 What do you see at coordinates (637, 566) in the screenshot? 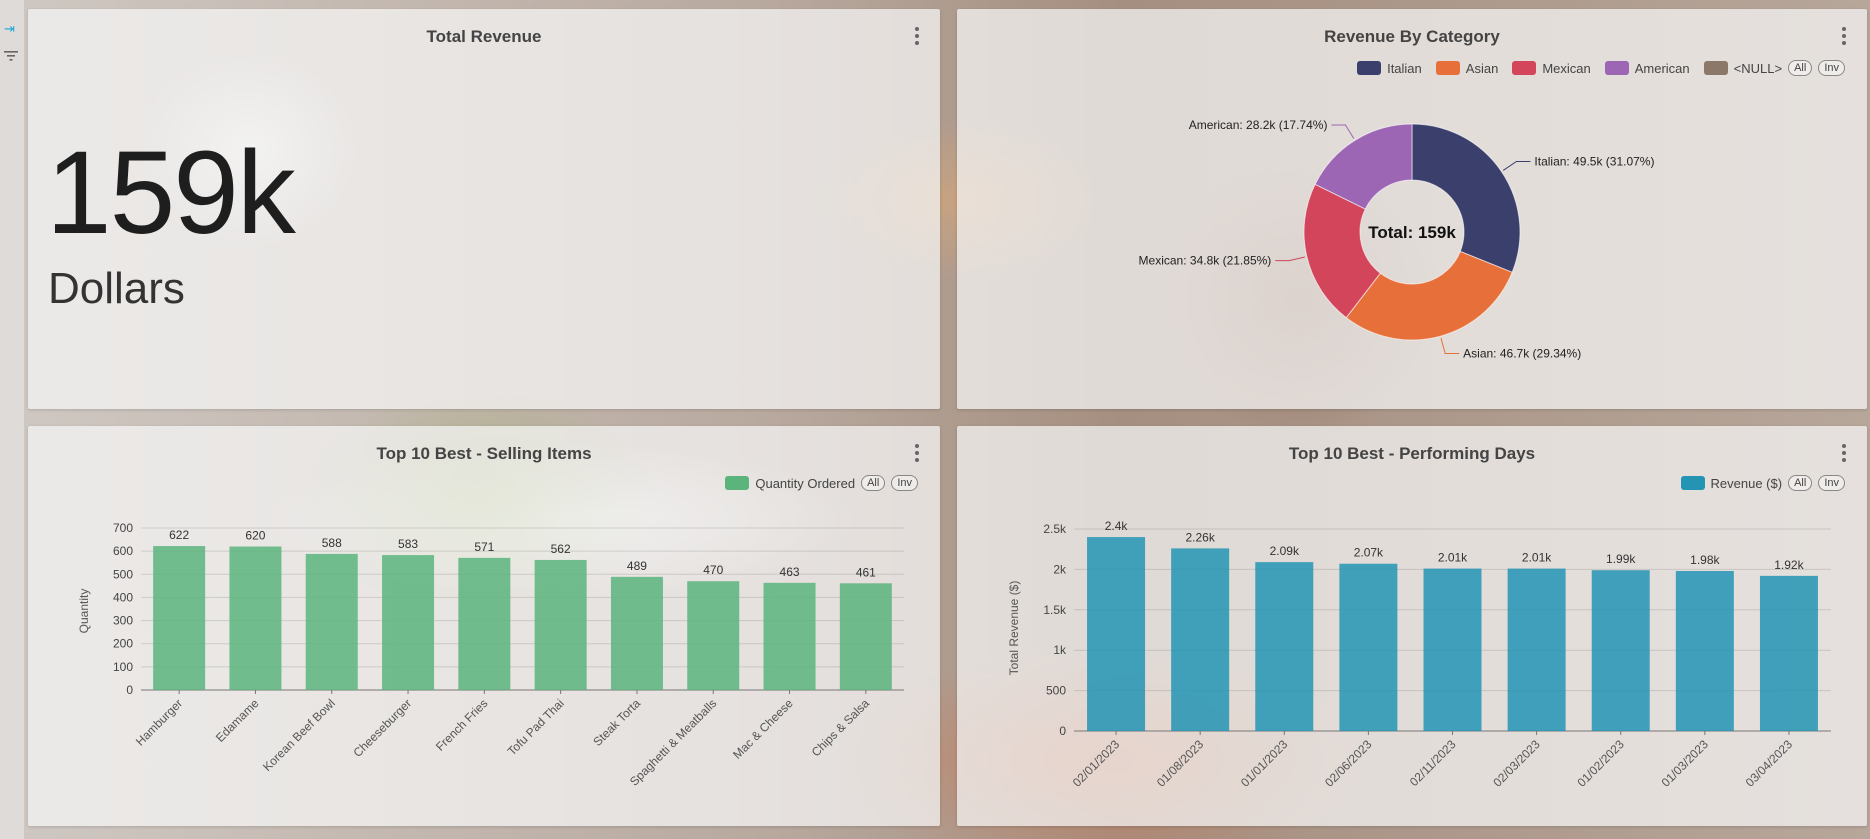
I see `data-label: 489` at bounding box center [637, 566].